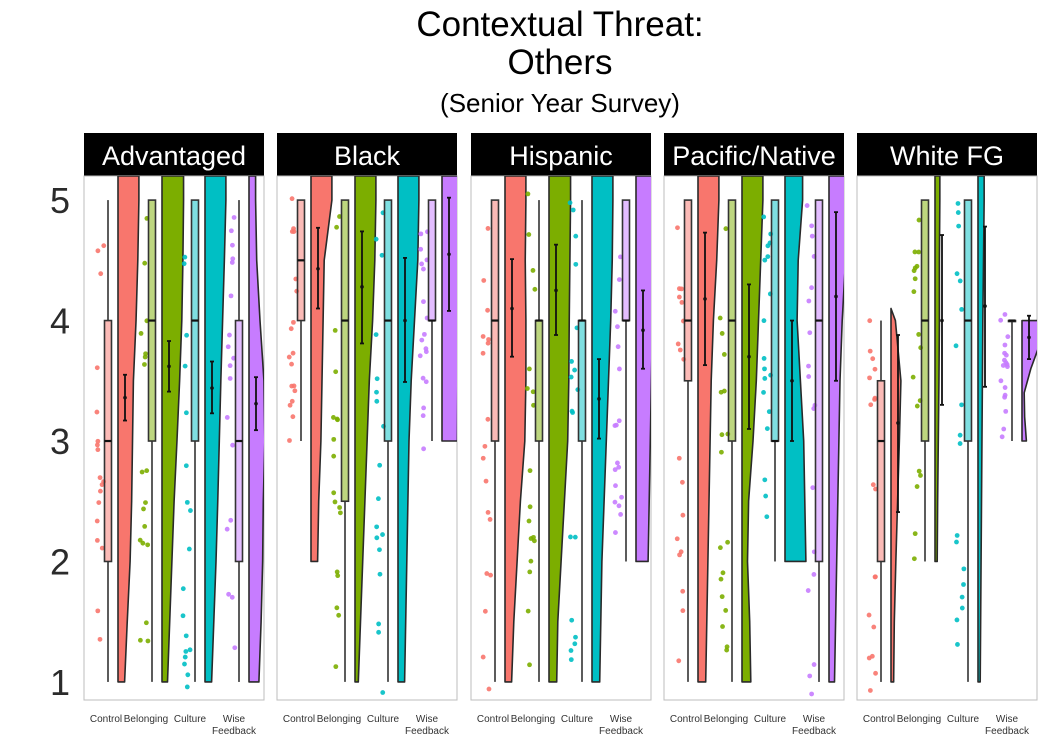 This screenshot has width=1050, height=750. What do you see at coordinates (60, 200) in the screenshot?
I see `y-tick-label: 5` at bounding box center [60, 200].